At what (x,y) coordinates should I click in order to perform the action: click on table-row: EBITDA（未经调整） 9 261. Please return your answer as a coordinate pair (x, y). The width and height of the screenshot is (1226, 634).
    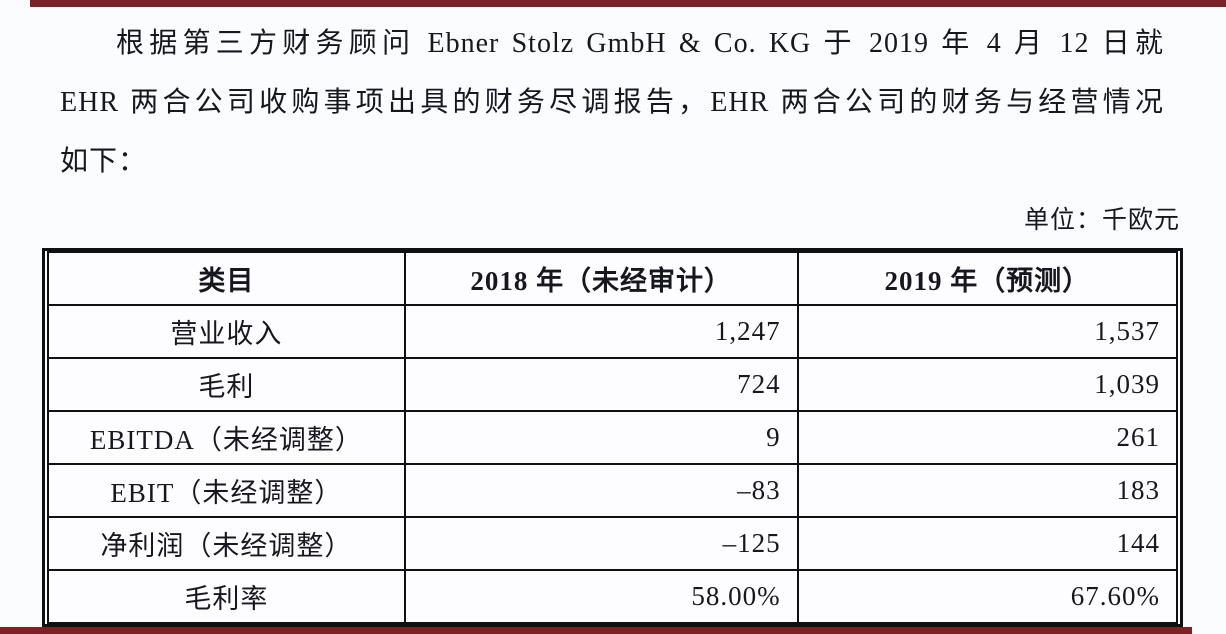
    Looking at the image, I should click on (613, 437).